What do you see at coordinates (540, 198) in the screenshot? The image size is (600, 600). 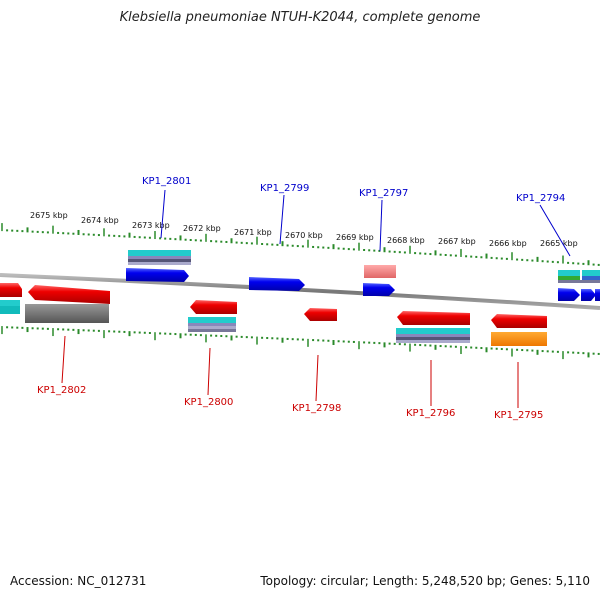 I see `gene-label-kp1-2794: KP1_2794` at bounding box center [540, 198].